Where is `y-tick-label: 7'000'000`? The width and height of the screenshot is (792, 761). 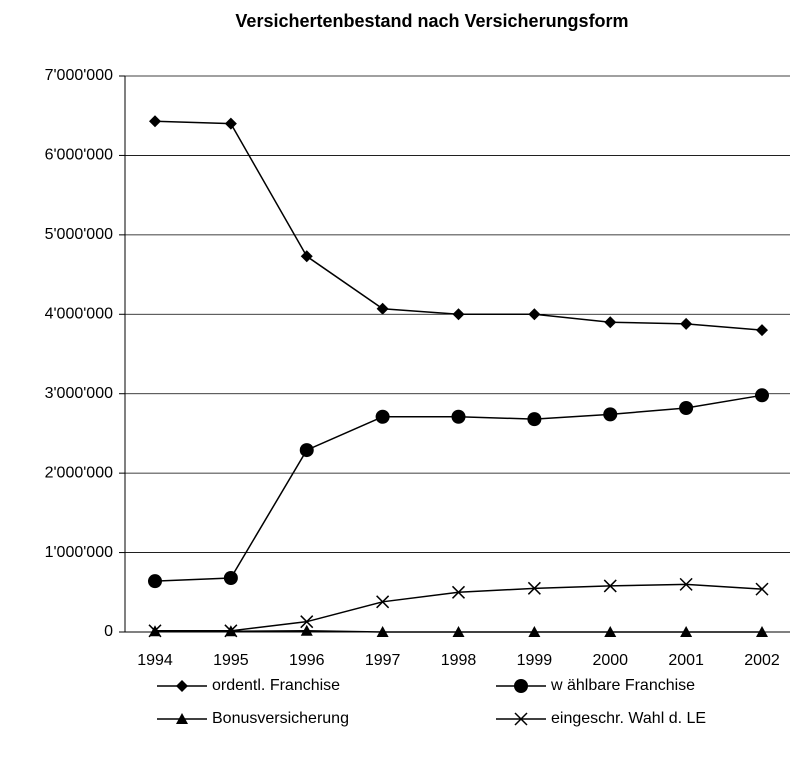
y-tick-label: 7'000'000 is located at coordinates (79, 75).